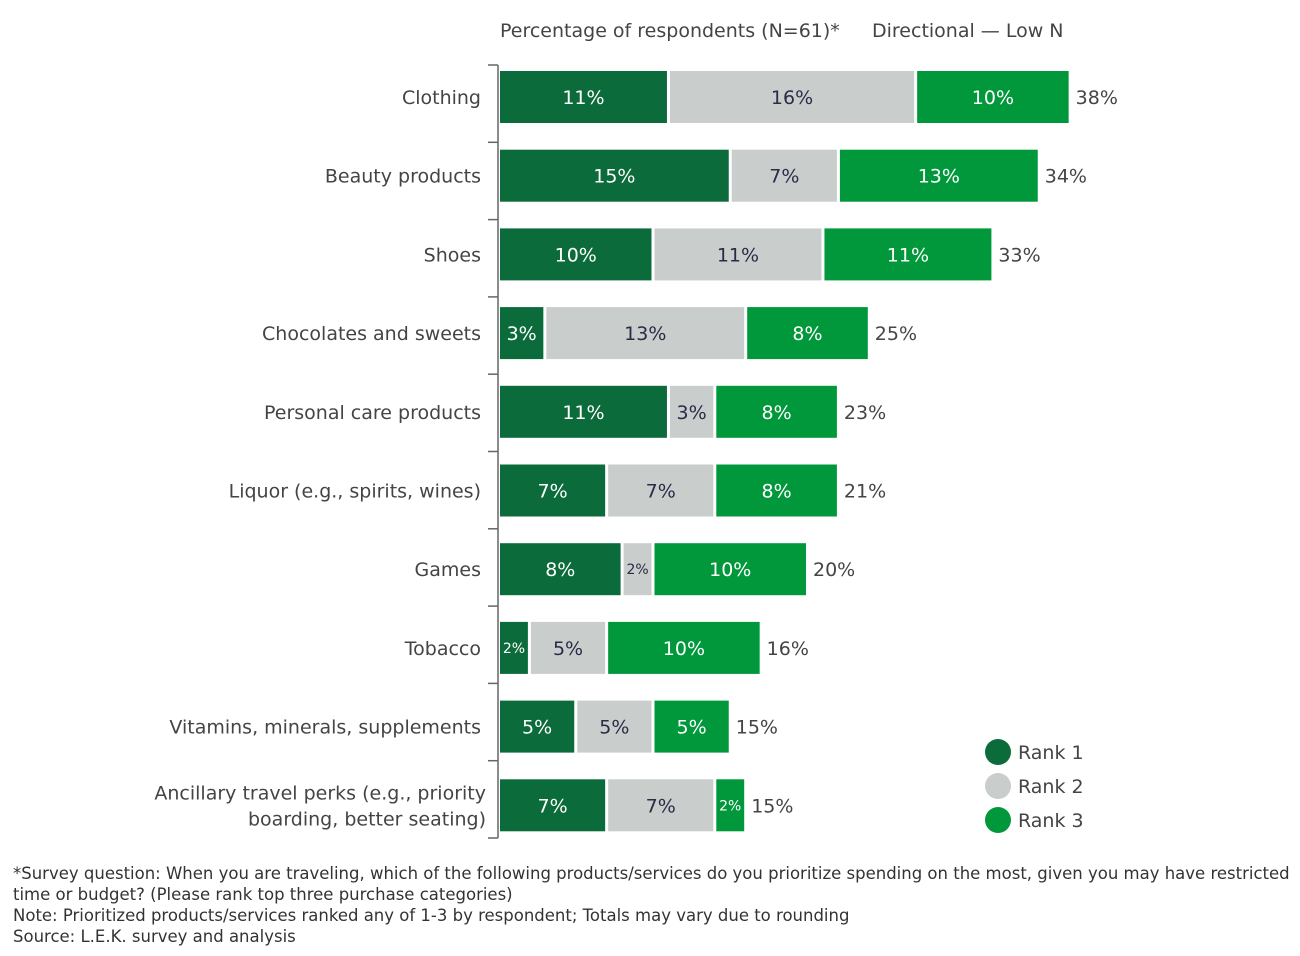 This screenshot has height=956, width=1300. I want to click on total-value-label: 33%, so click(1019, 255).